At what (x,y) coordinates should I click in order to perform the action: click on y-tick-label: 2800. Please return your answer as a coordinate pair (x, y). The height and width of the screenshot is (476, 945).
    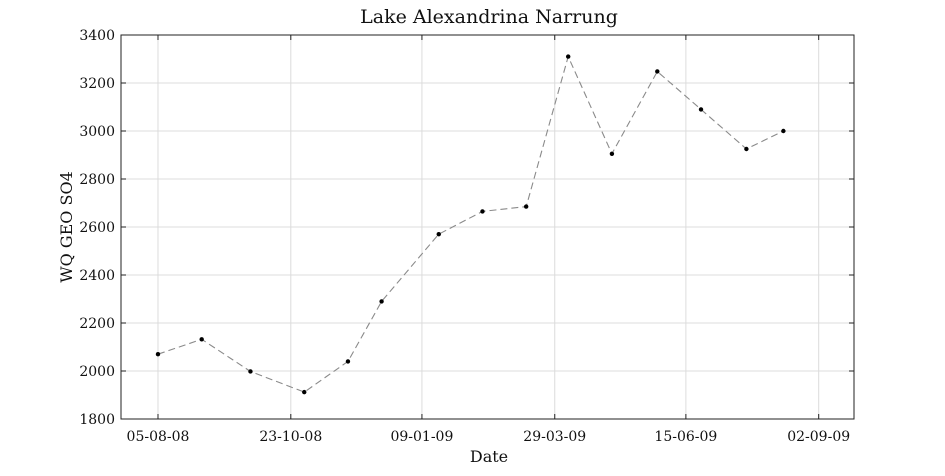
    Looking at the image, I should click on (97, 180).